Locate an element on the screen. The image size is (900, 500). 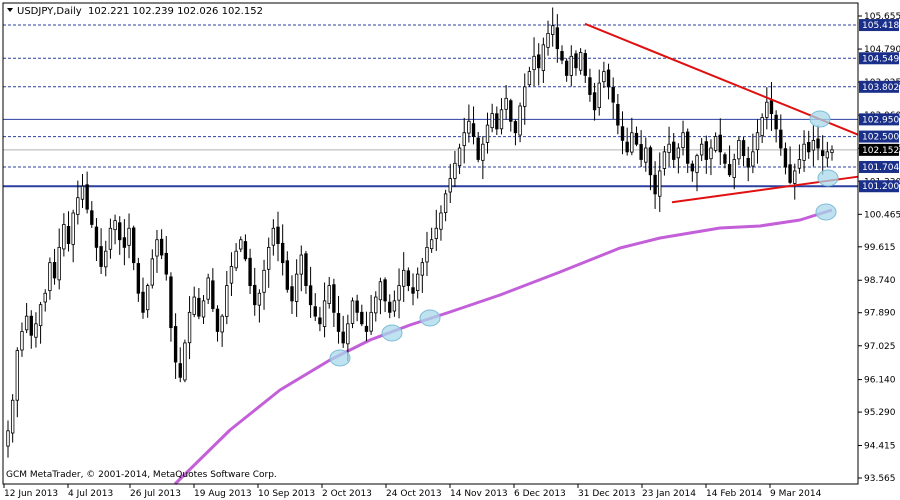
x-tick-label: 23 Jan 2014 is located at coordinates (669, 494).